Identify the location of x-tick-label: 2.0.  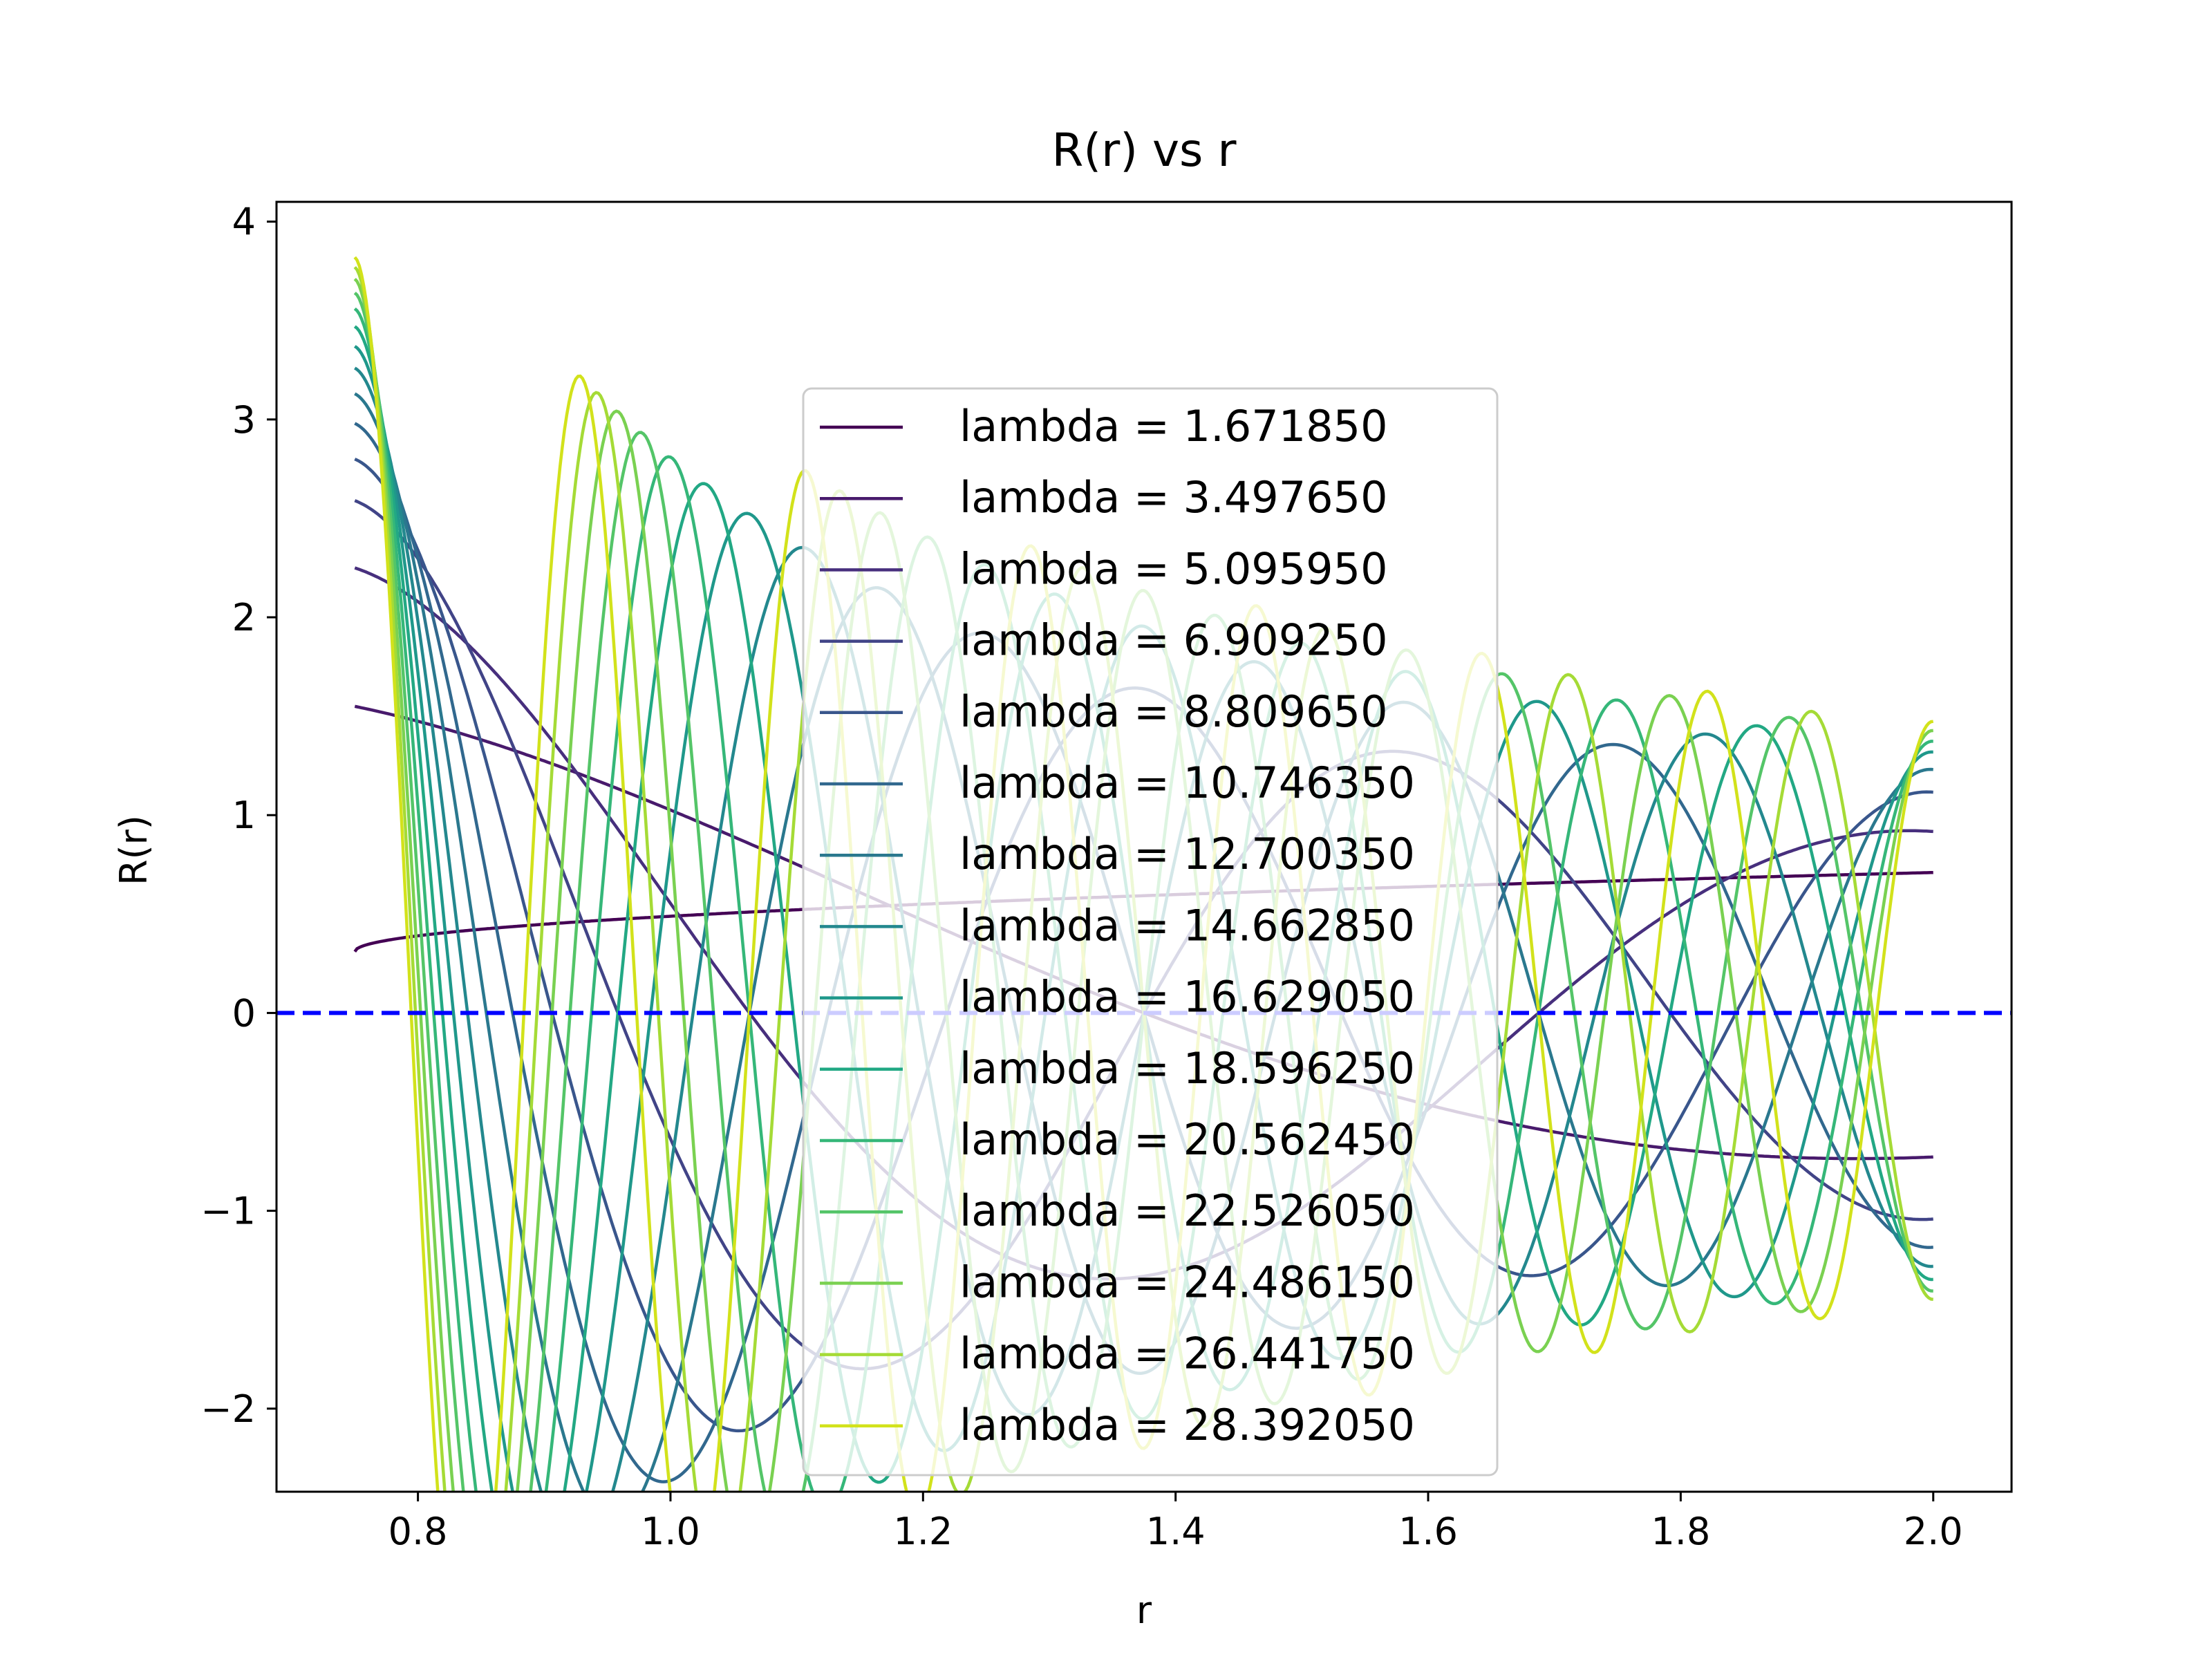
(1933, 1531).